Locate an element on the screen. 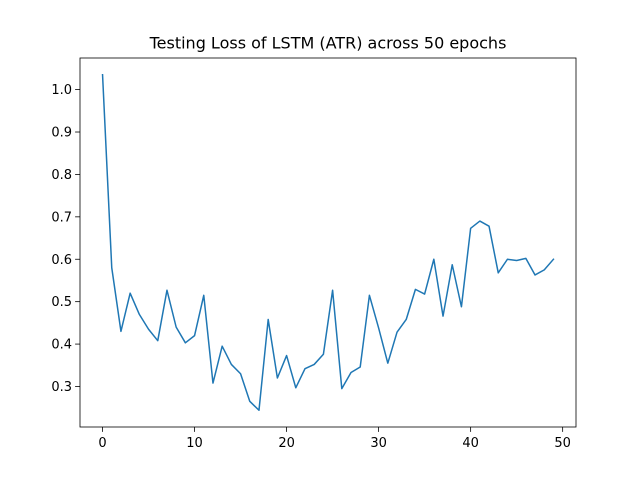  x-tick-label: 20 is located at coordinates (286, 443).